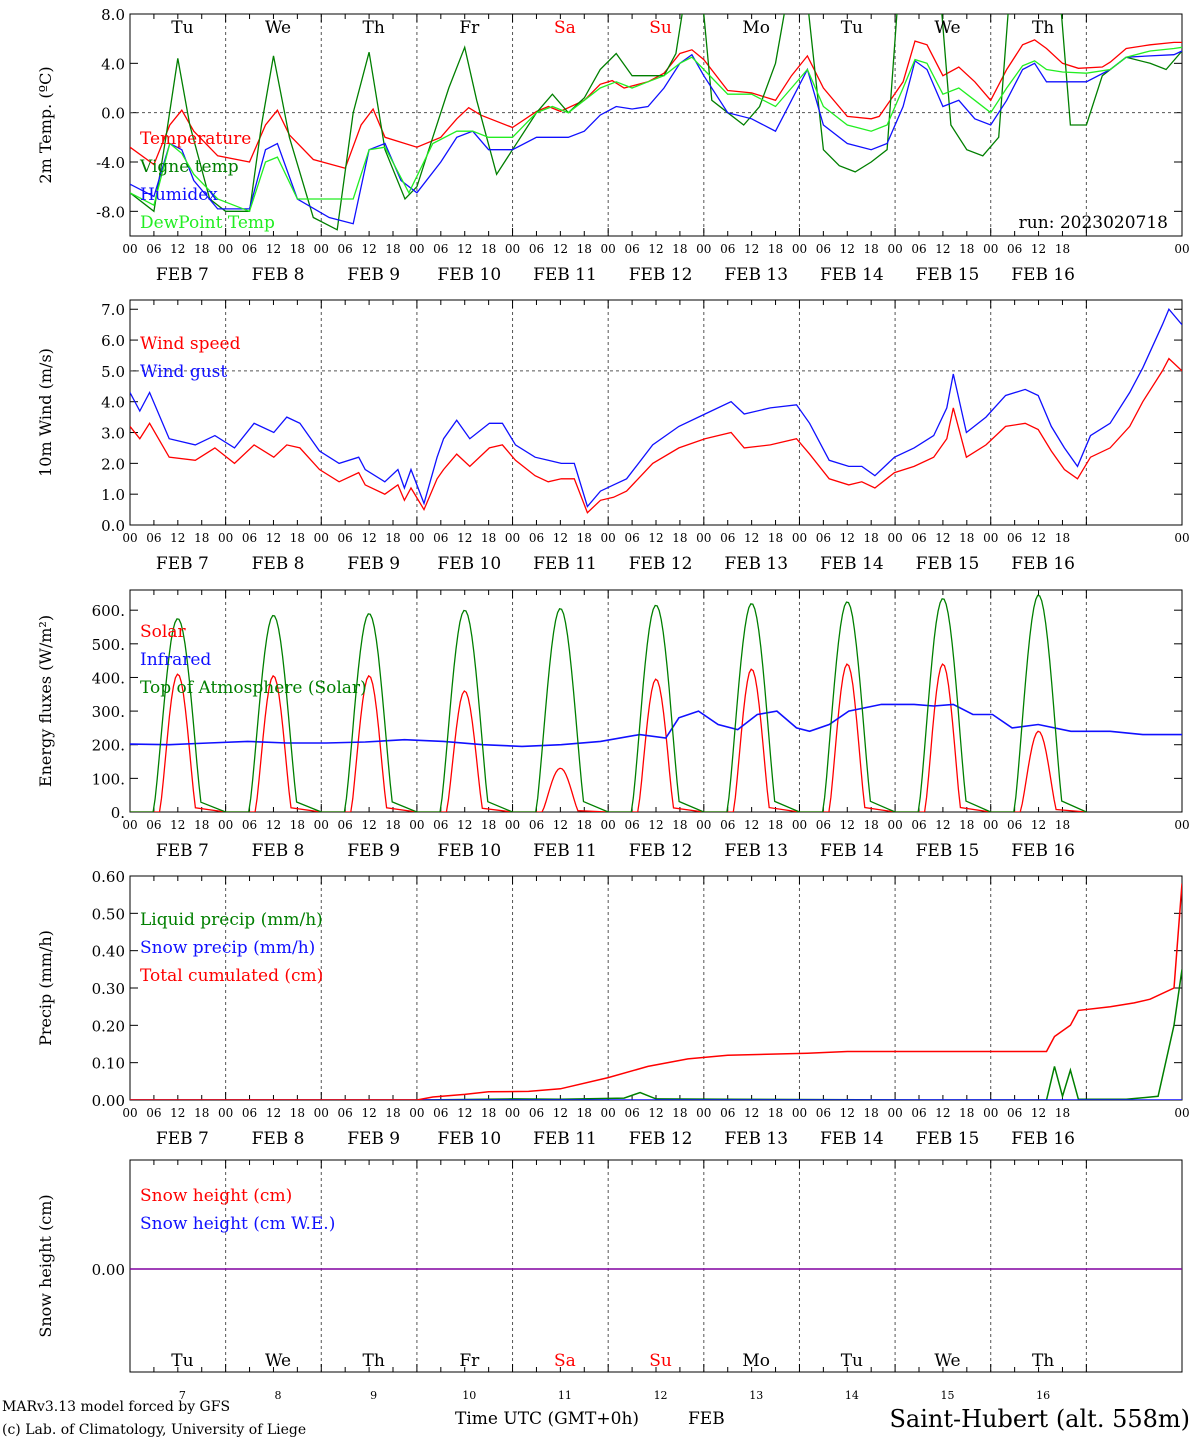 The width and height of the screenshot is (1194, 1440). I want to click on y-tick-label: 2.0, so click(113, 464).